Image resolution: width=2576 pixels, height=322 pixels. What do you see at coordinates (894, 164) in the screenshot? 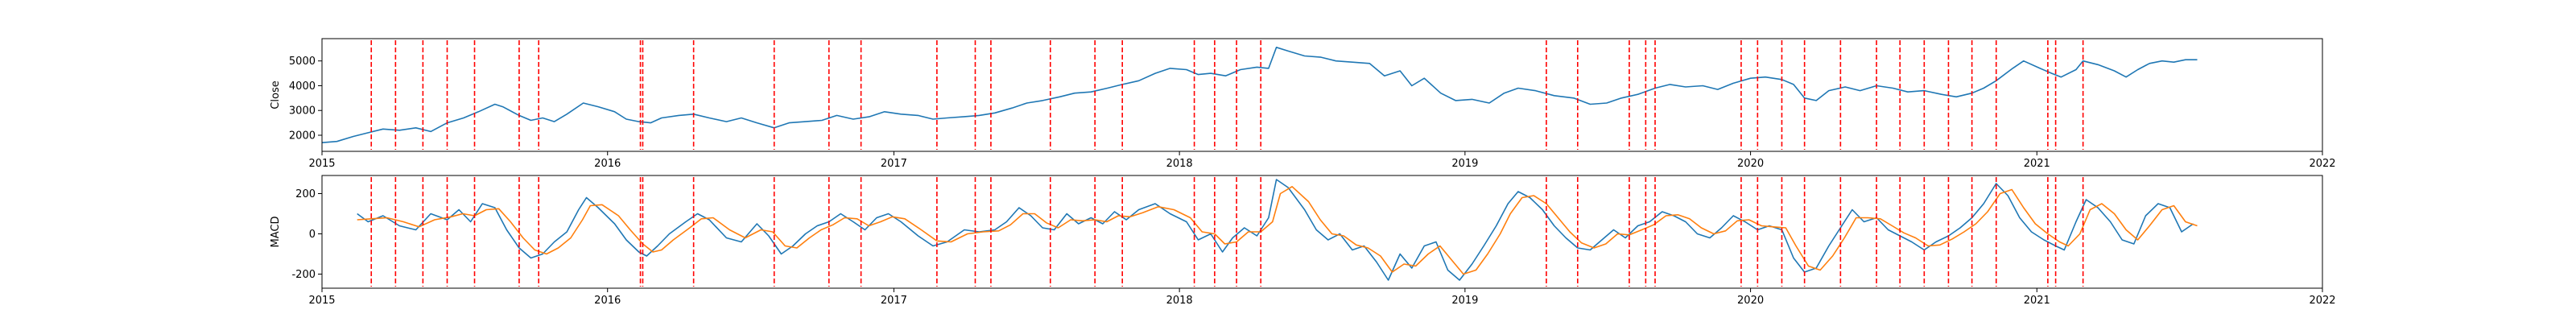
I see `close-xtick-label-2: 2017` at bounding box center [894, 164].